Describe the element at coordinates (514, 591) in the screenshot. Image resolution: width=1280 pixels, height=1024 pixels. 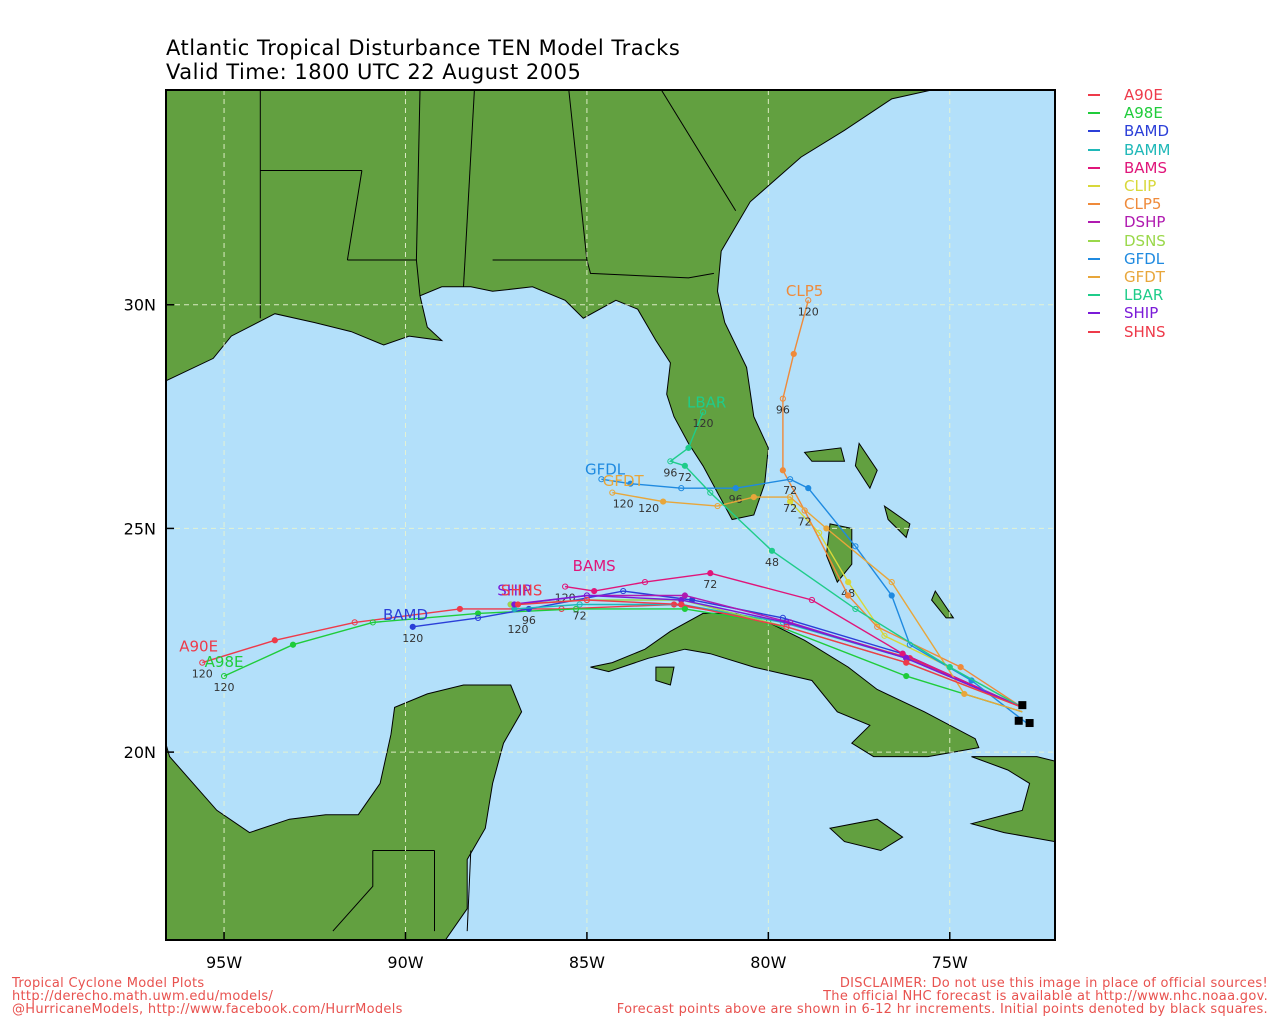
I see `model-label: SHIP` at that location.